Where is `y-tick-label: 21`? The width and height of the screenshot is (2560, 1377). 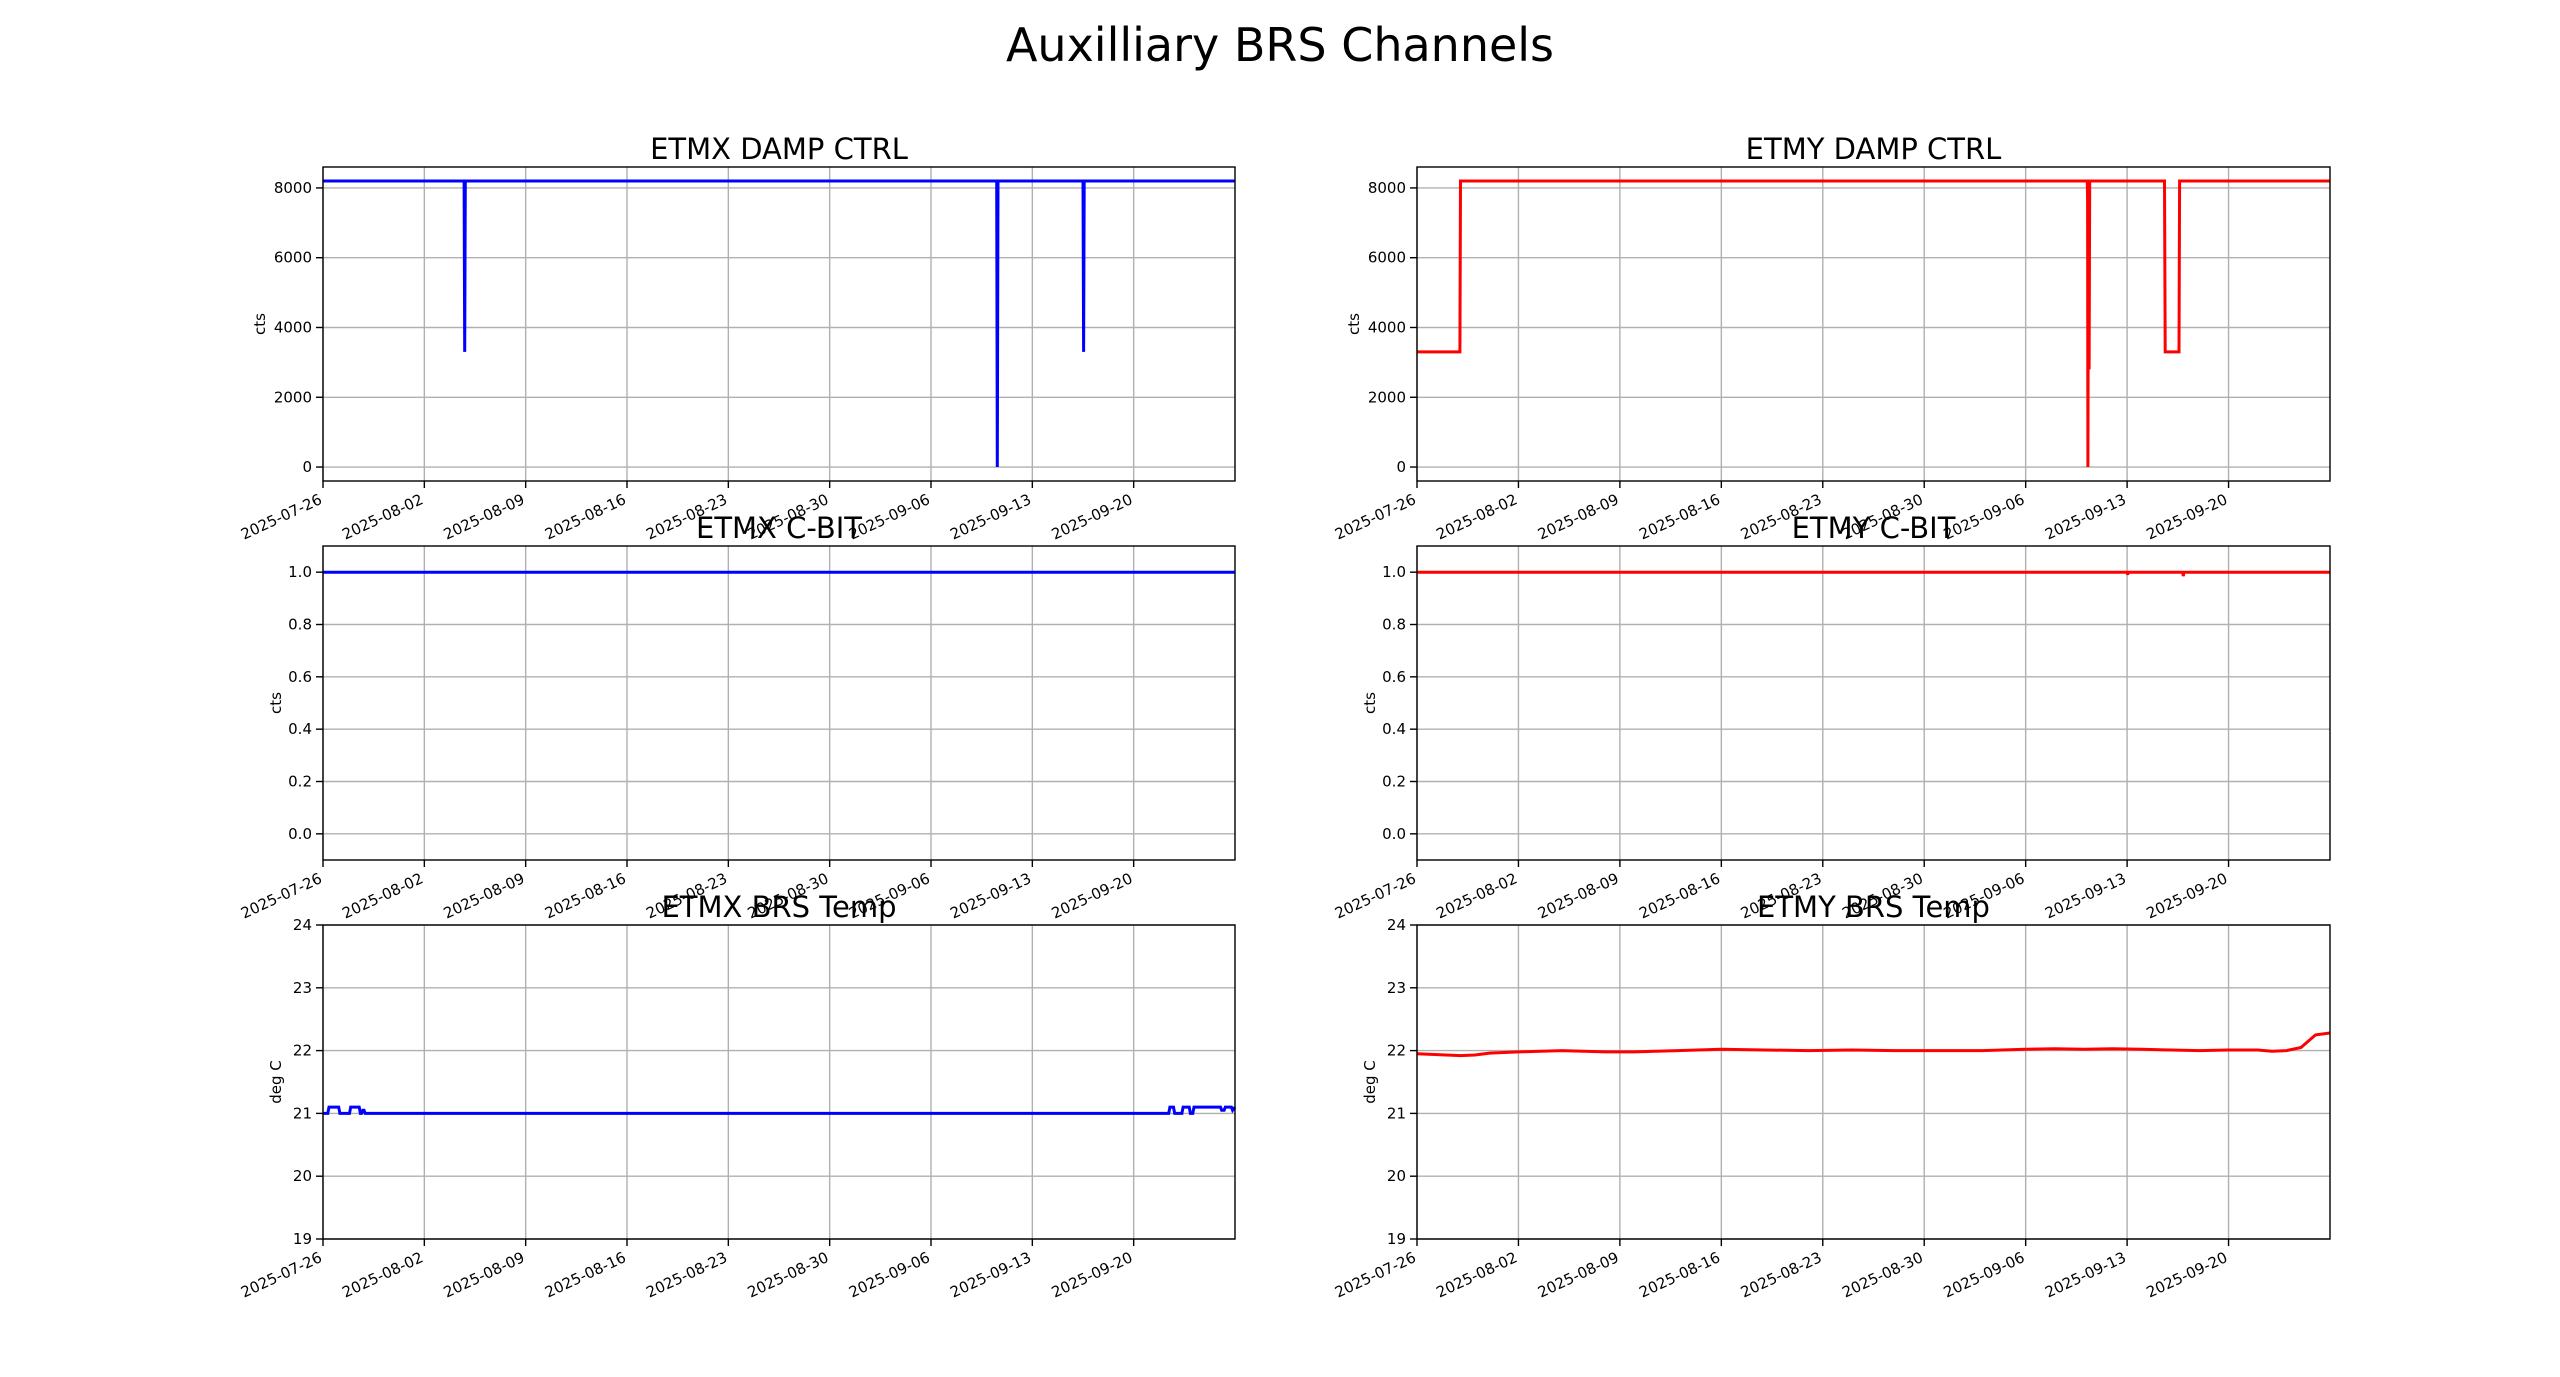 y-tick-label: 21 is located at coordinates (302, 1113).